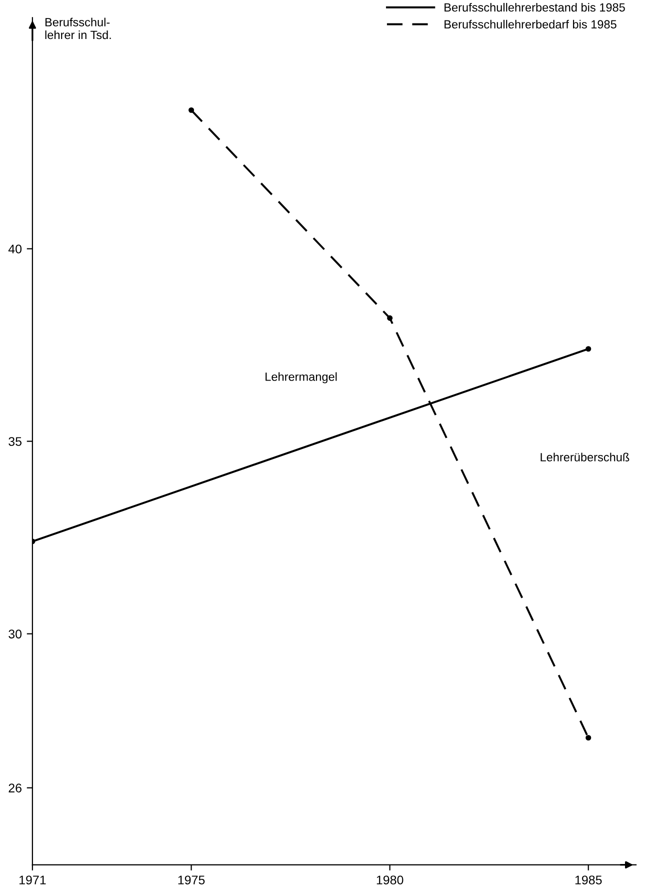 The width and height of the screenshot is (649, 887). What do you see at coordinates (390, 880) in the screenshot?
I see `x-tick-label: 1980` at bounding box center [390, 880].